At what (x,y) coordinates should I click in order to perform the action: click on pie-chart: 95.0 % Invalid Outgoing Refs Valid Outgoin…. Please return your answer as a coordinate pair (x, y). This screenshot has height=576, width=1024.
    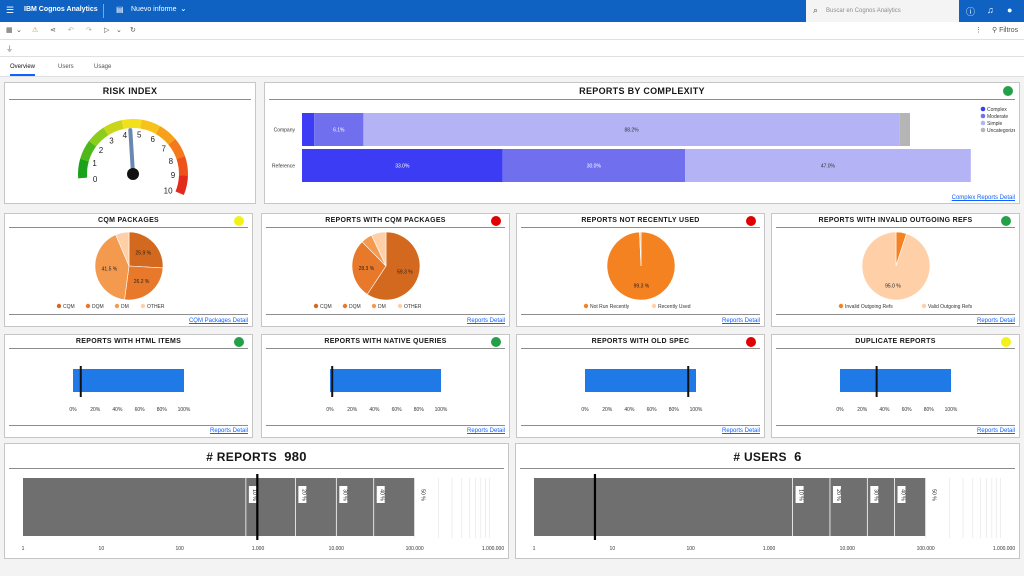
    Looking at the image, I should click on (905, 270).